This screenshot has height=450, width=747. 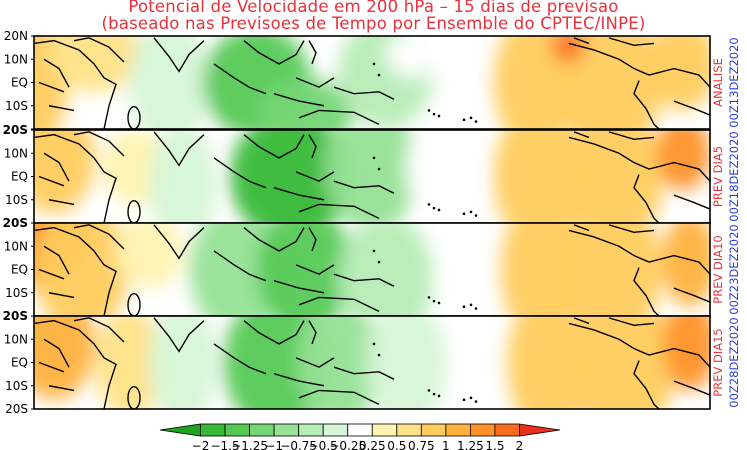 I want to click on colorbar-tick-label: 2, so click(x=520, y=444).